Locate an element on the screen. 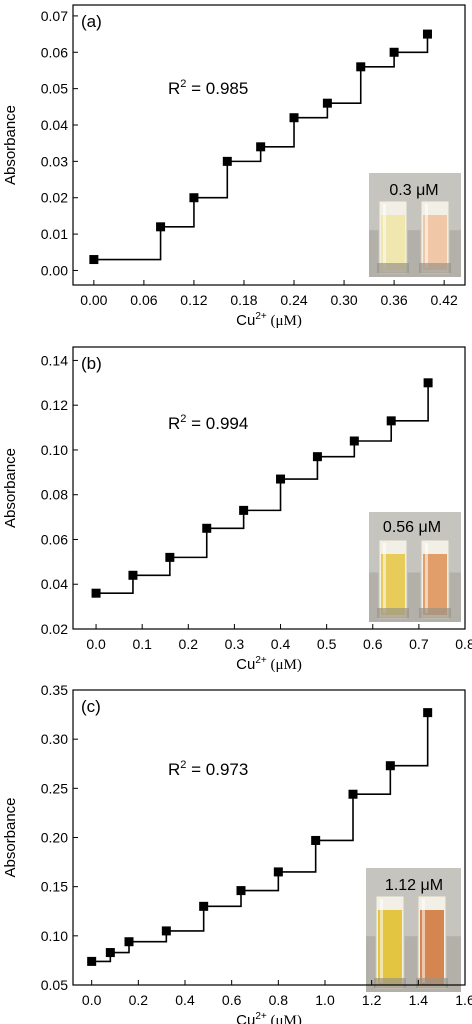 The height and width of the screenshot is (1024, 472). inset-photo: 1.12 μM is located at coordinates (413, 930).